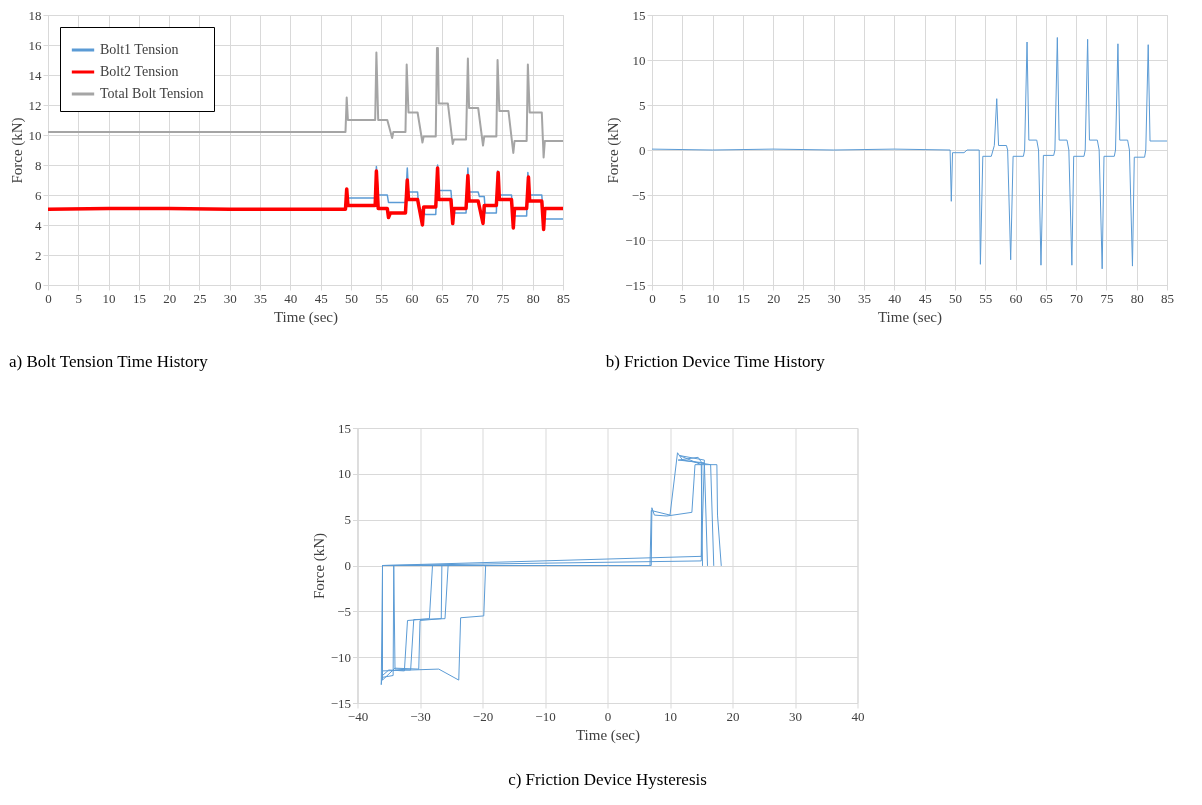  I want to click on x-tick-label: −10, so click(545, 716).